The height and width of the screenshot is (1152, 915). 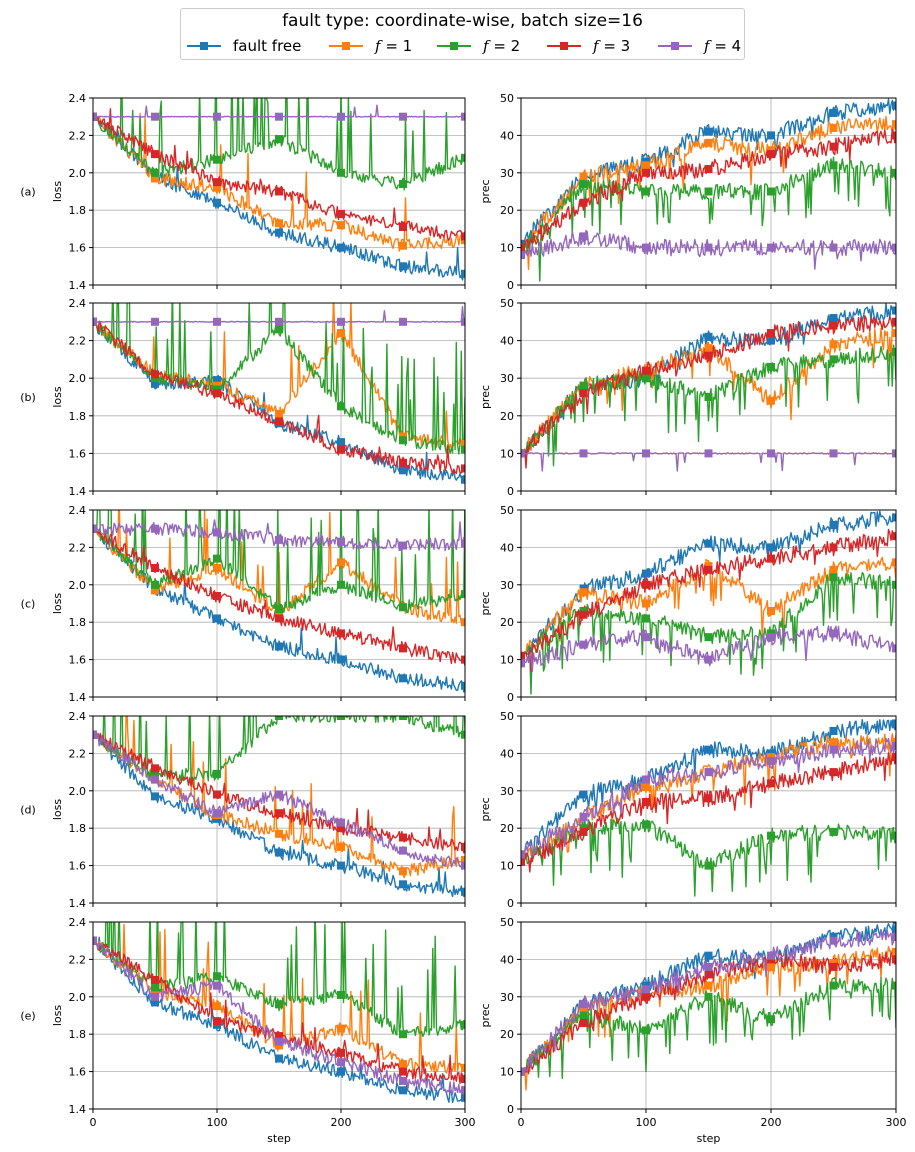 I want to click on row-label: (d), so click(x=28, y=810).